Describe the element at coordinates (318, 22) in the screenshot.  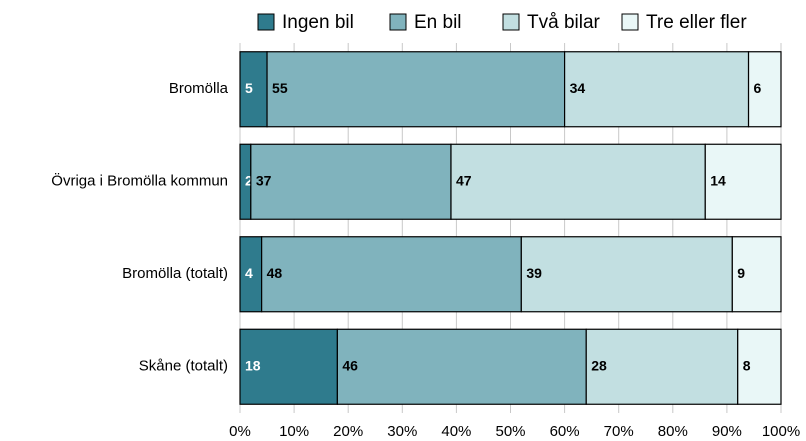
I see `legend-label: Ingen bil` at that location.